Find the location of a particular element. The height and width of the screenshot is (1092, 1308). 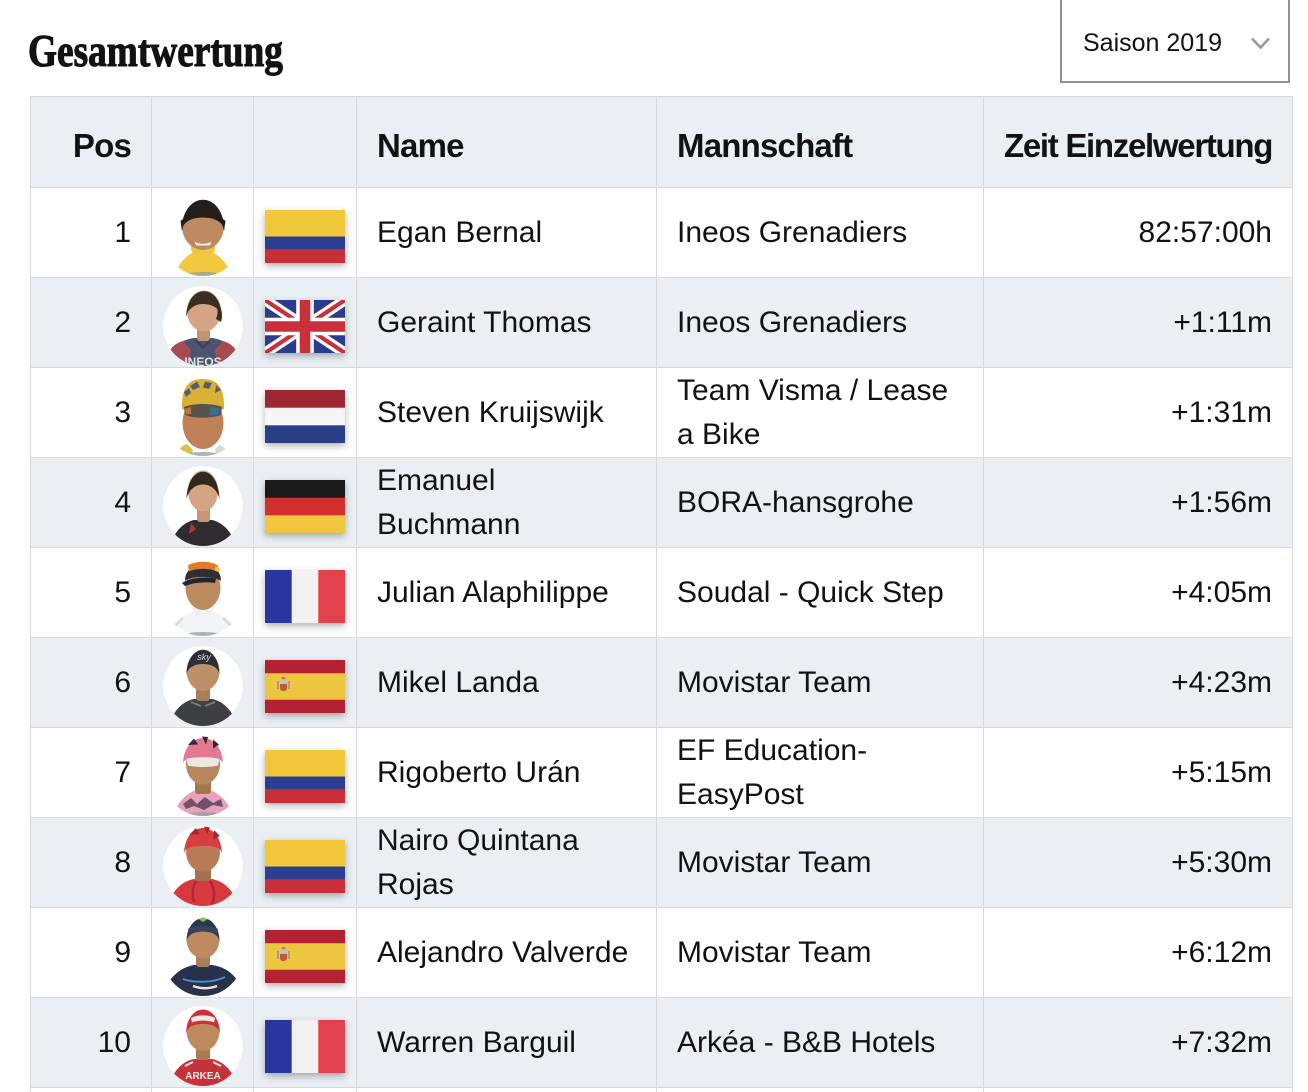

svg-text: sky is located at coordinates (204, 657).